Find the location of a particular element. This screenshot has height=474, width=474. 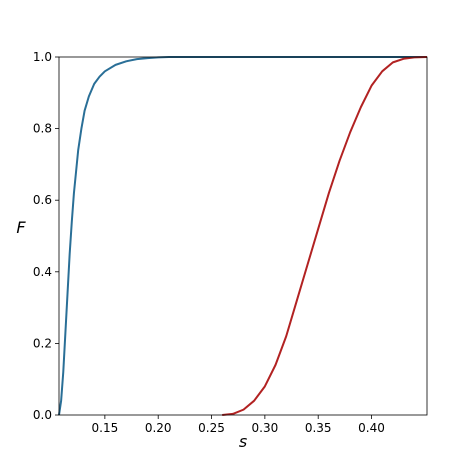

x-tick-label: 0.35 is located at coordinates (318, 428).